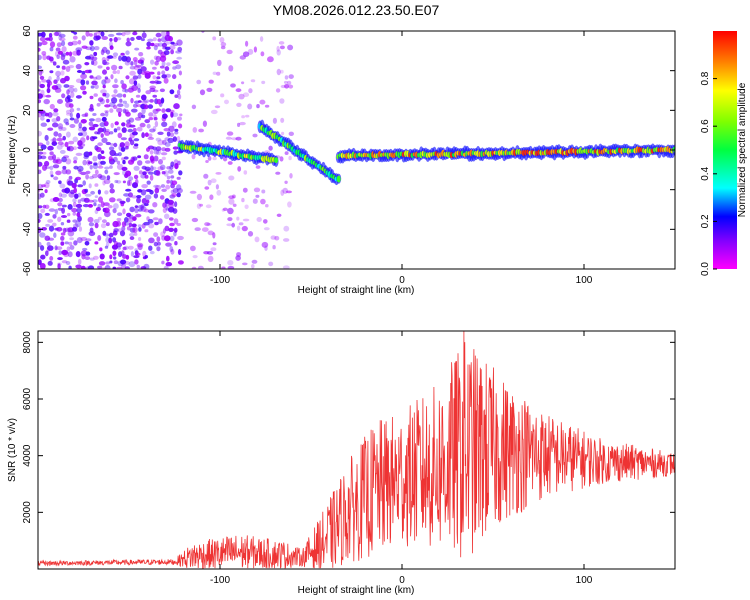  What do you see at coordinates (12, 150) in the screenshot?
I see `spectrogram-ylabel: Frequency (Hz)` at bounding box center [12, 150].